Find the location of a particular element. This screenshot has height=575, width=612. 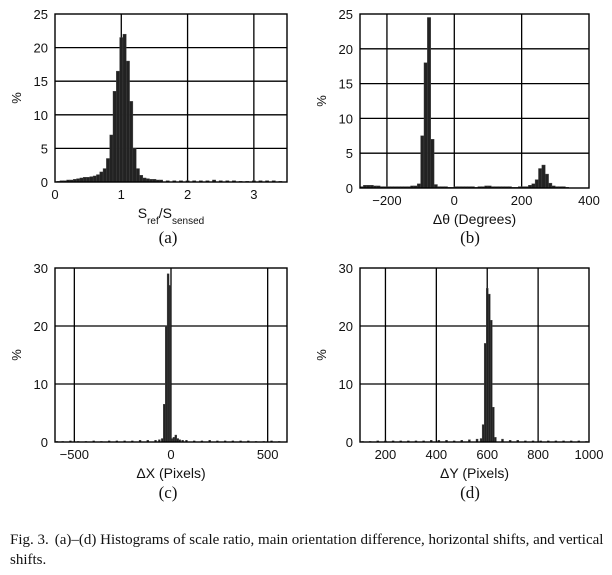

x-tick-label: −500 is located at coordinates (74, 454).